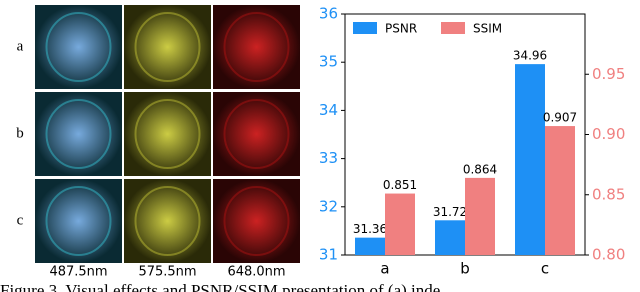 Image resolution: width=640 pixels, height=292 pixels. Describe the element at coordinates (530, 56) in the screenshot. I see `value-label: 34.96` at that location.